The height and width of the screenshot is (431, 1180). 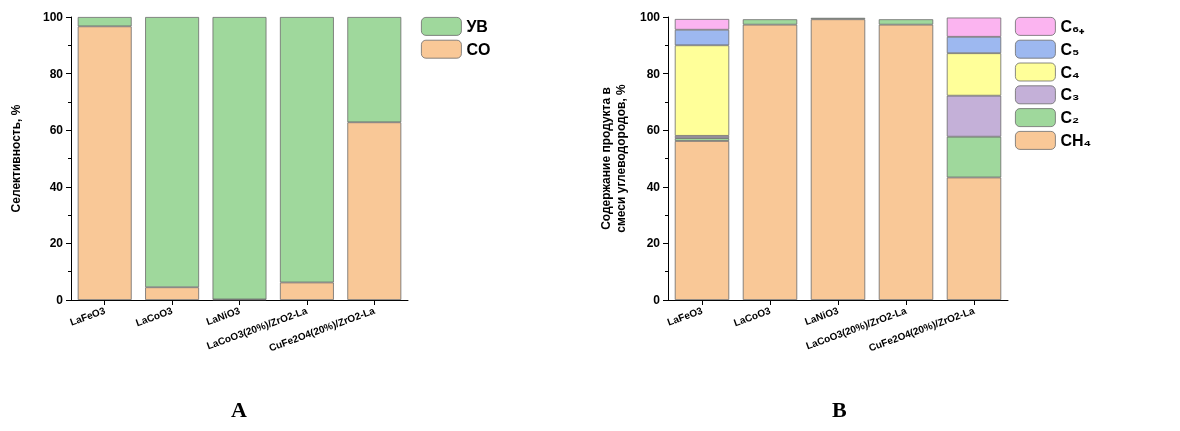 What do you see at coordinates (15, 158) in the screenshot?
I see `y-axis-title: Селективность, %` at bounding box center [15, 158].